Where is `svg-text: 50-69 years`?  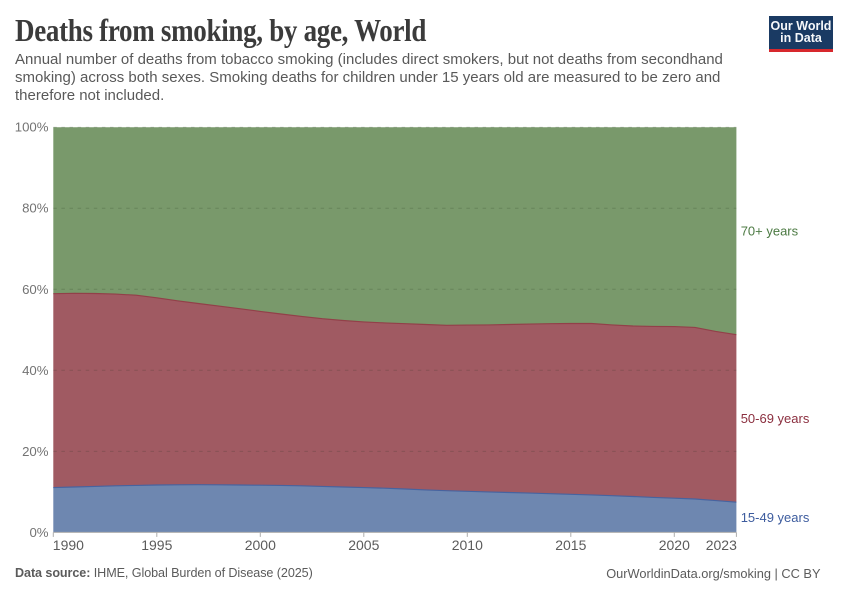
svg-text: 50-69 years is located at coordinates (775, 418).